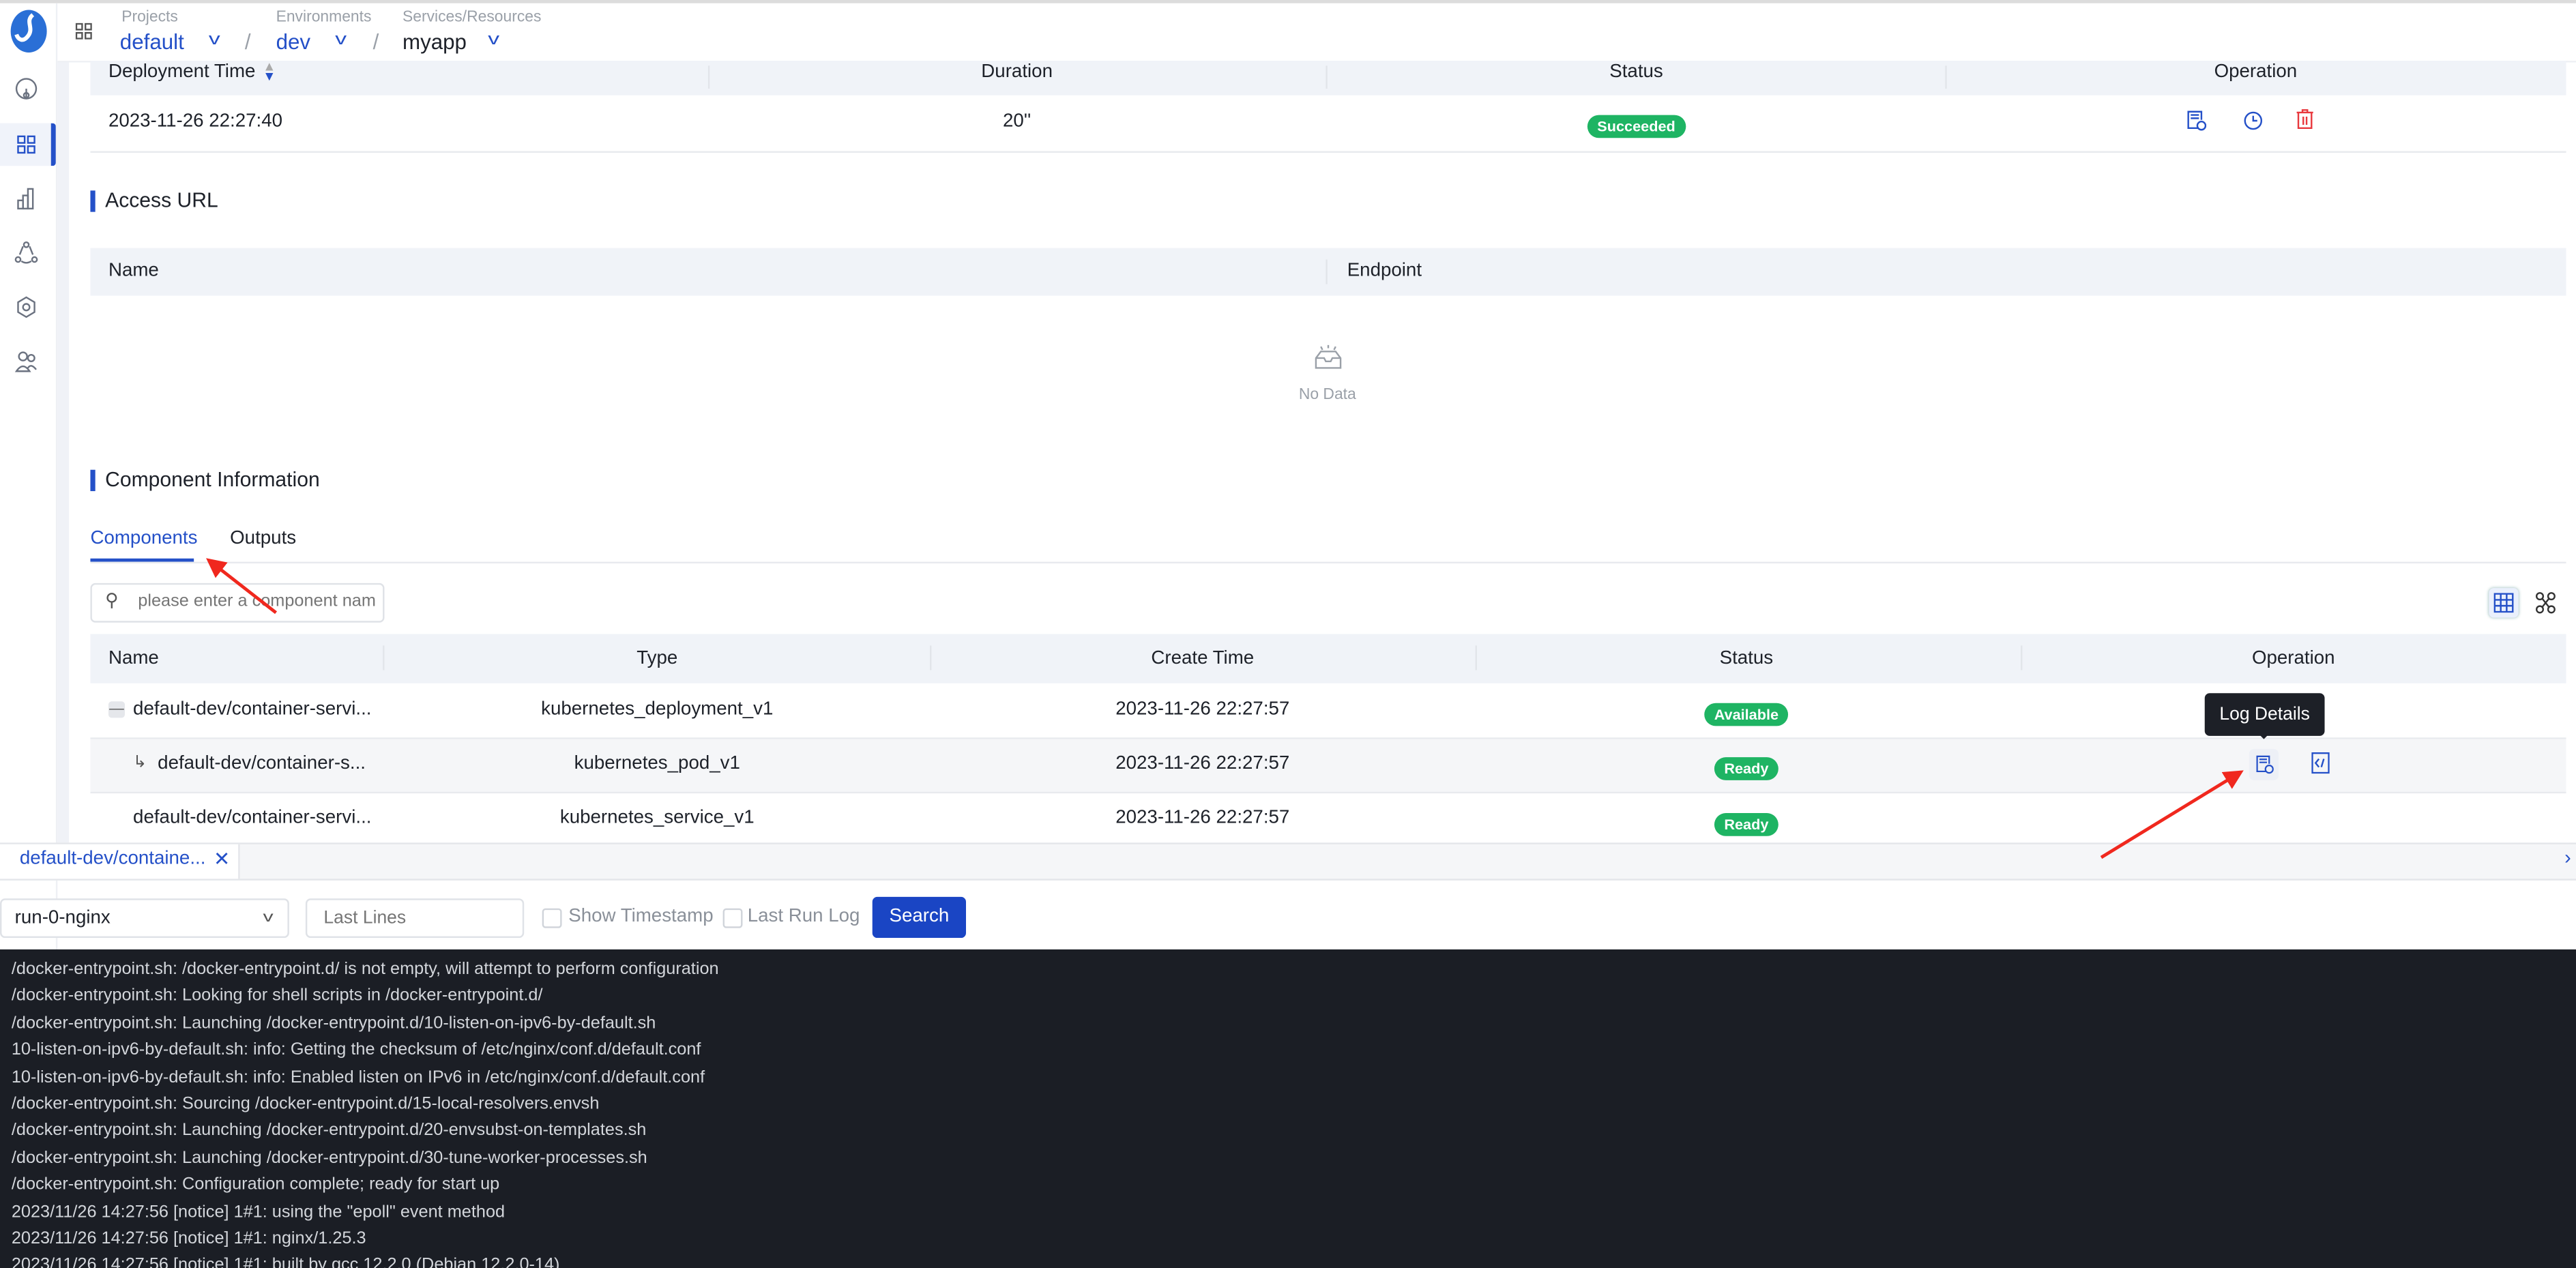 Image resolution: width=2576 pixels, height=1268 pixels. What do you see at coordinates (2264, 736) in the screenshot?
I see `tooltip-arrow` at bounding box center [2264, 736].